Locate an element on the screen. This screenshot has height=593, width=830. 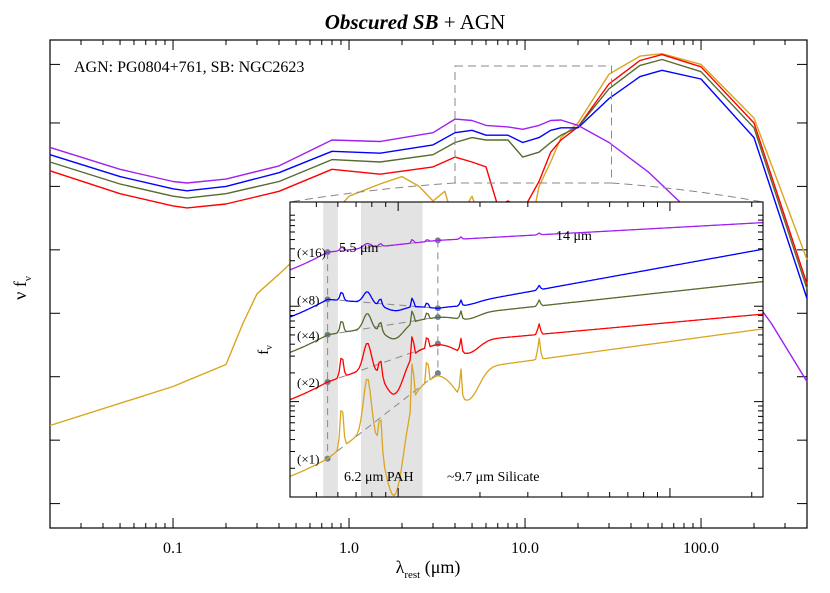
y-axis-label-sub: ν is located at coordinates (28, 278).